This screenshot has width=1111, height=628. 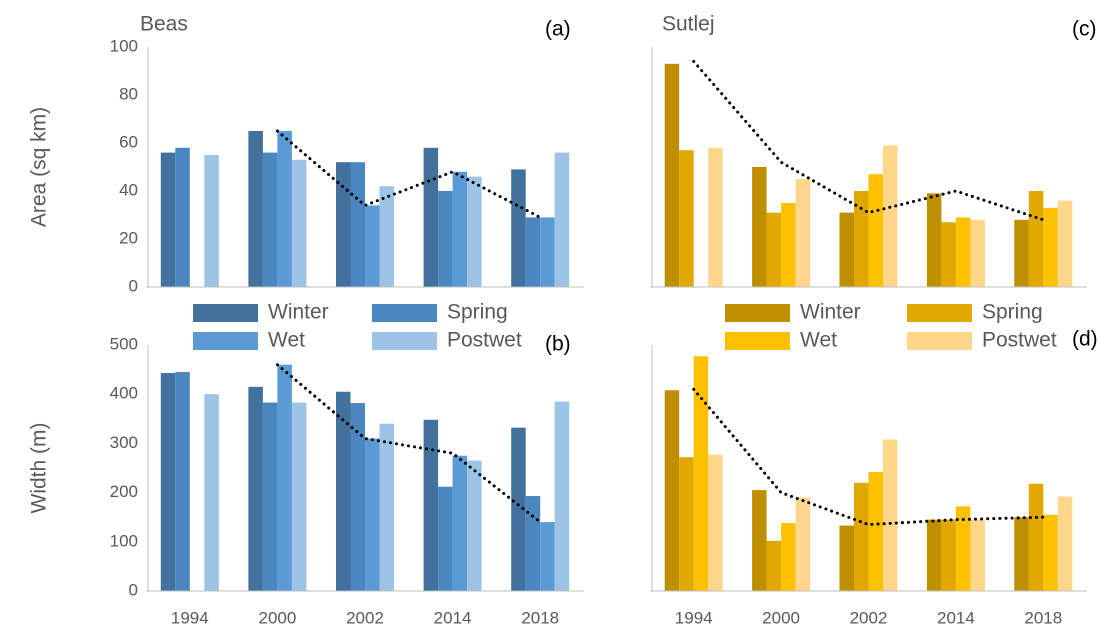 I want to click on panel-label: (d), so click(x=1085, y=339).